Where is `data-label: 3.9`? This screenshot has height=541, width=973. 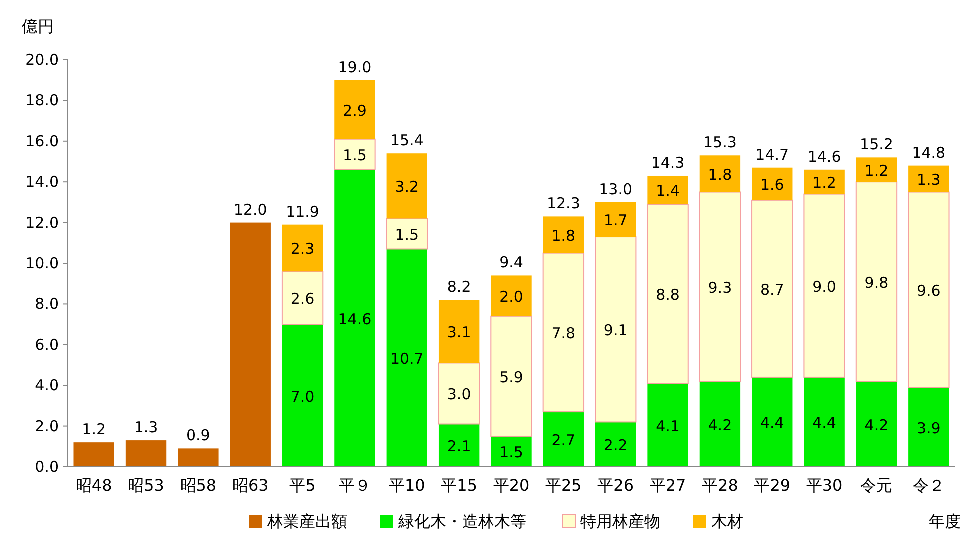 data-label: 3.9 is located at coordinates (928, 428).